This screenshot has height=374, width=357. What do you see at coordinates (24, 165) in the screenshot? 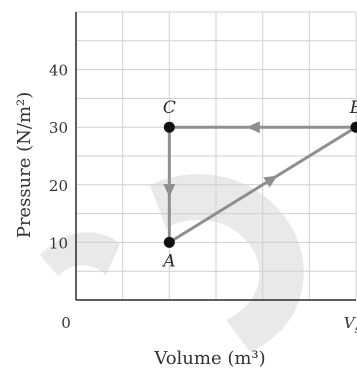
I see `y-axis-label: Pressure (N/m²)` at bounding box center [24, 165].